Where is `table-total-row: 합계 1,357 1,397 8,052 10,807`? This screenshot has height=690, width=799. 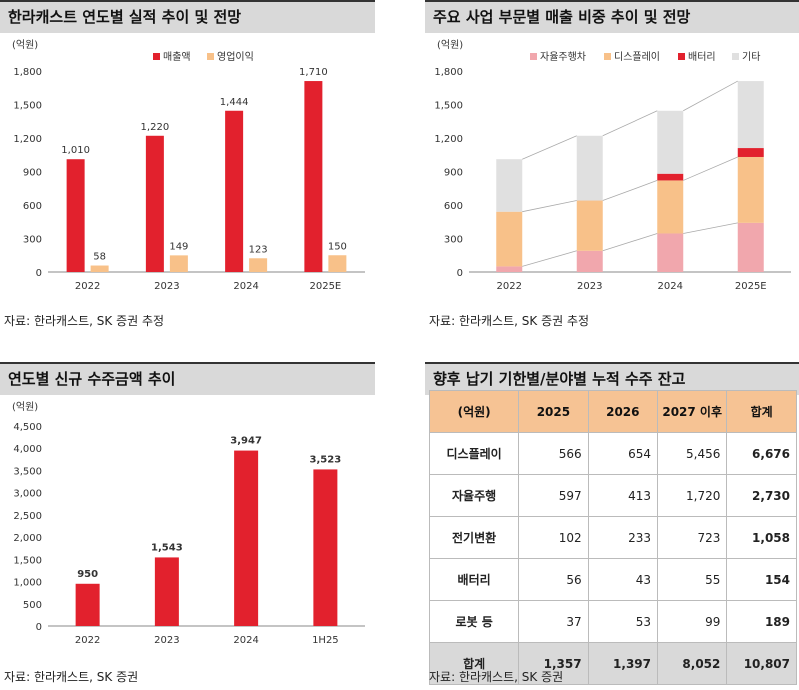 table-total-row: 합계 1,357 1,397 8,052 10,807 is located at coordinates (612, 663).